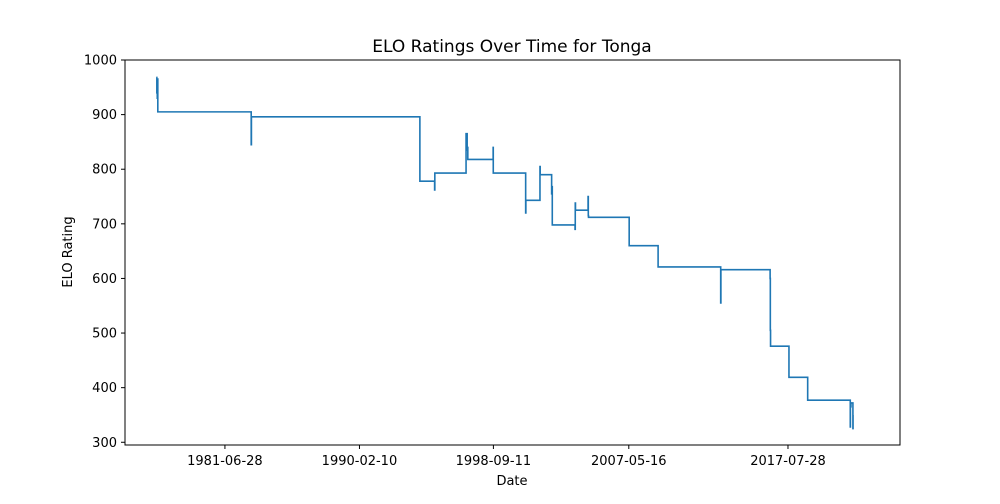 This screenshot has height=504, width=1000. Describe the element at coordinates (494, 461) in the screenshot. I see `x-tick-label: 1998-09-11` at that location.